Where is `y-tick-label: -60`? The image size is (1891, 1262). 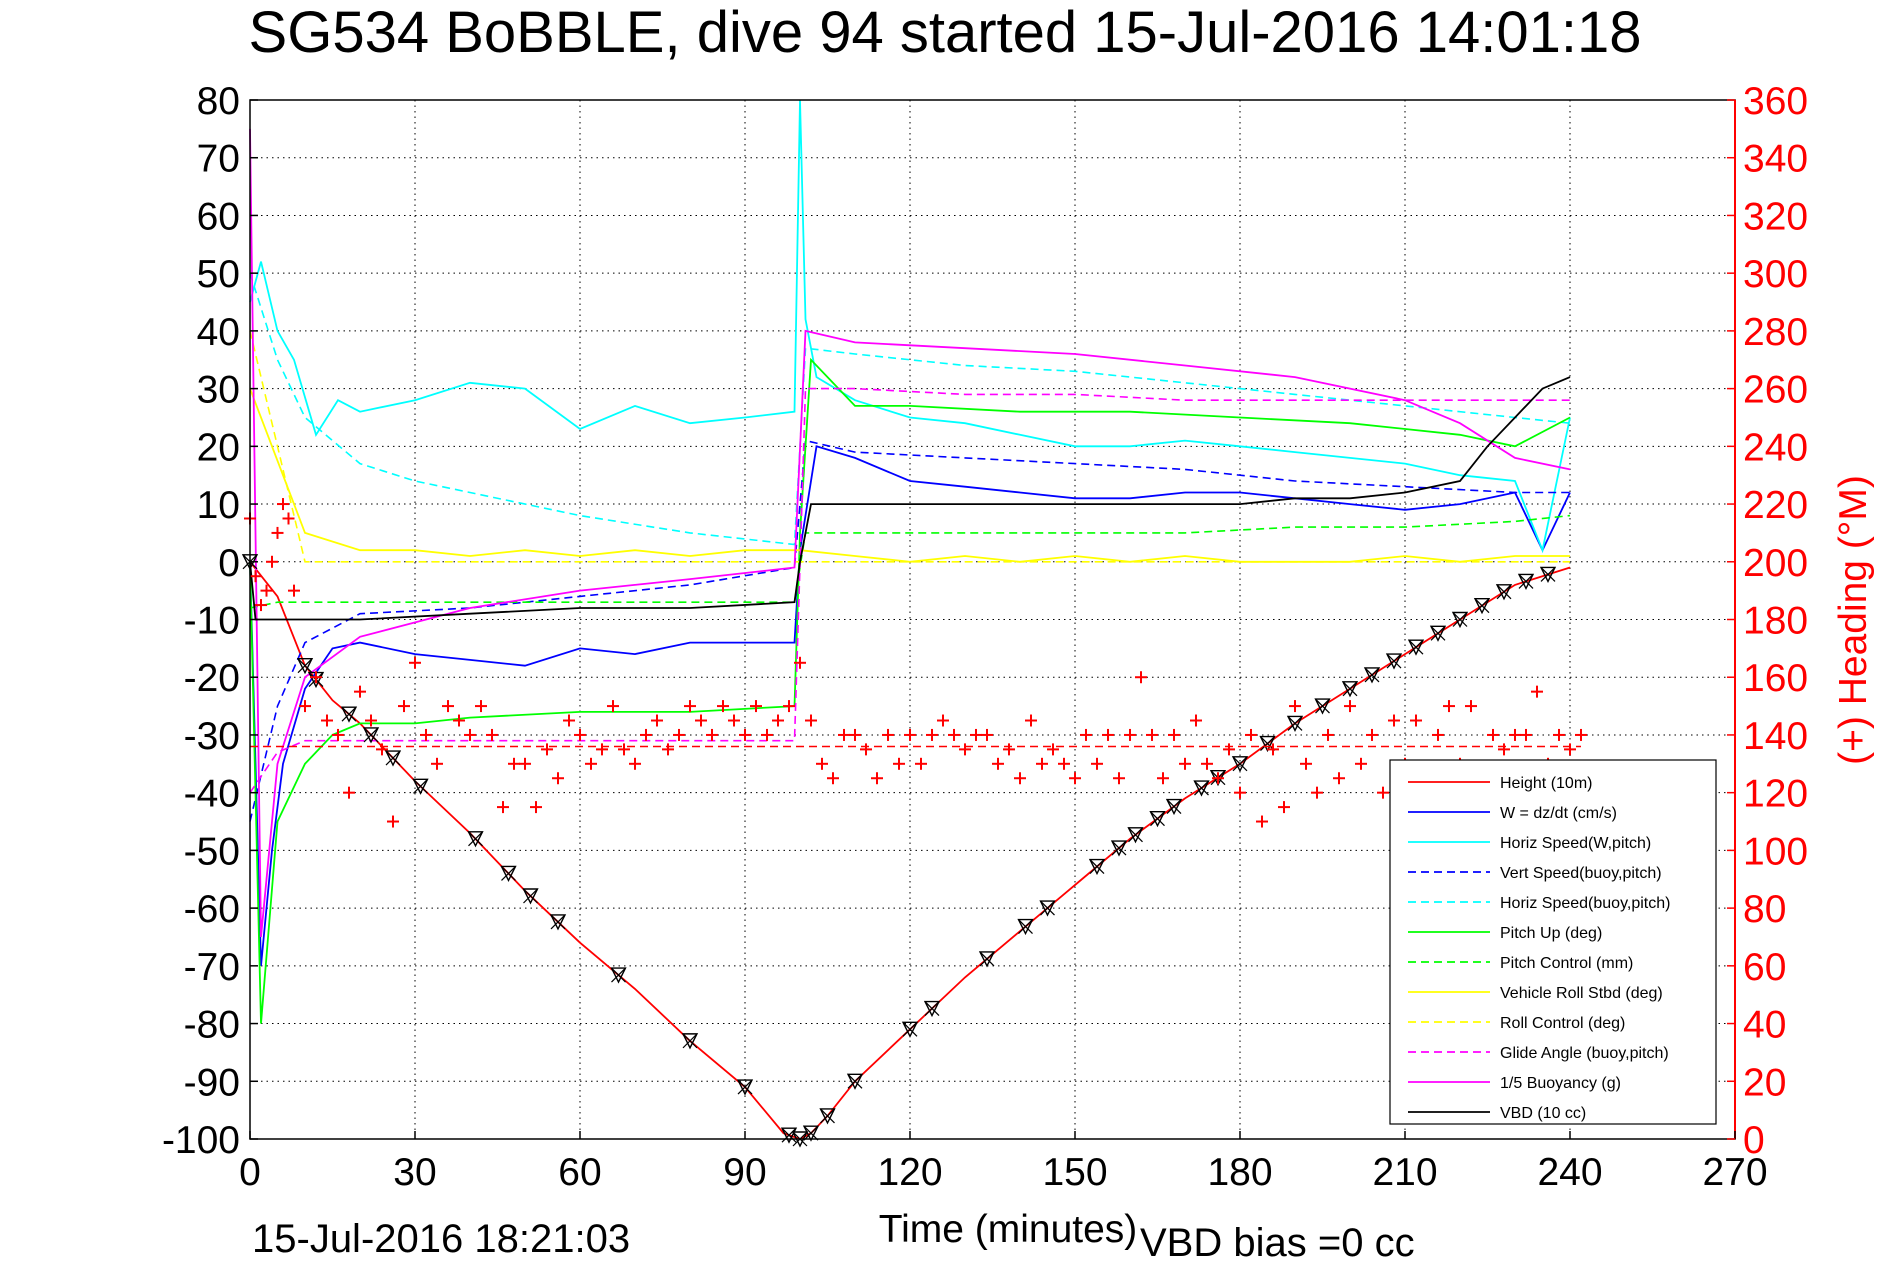
y-tick-label: -60 is located at coordinates (212, 909).